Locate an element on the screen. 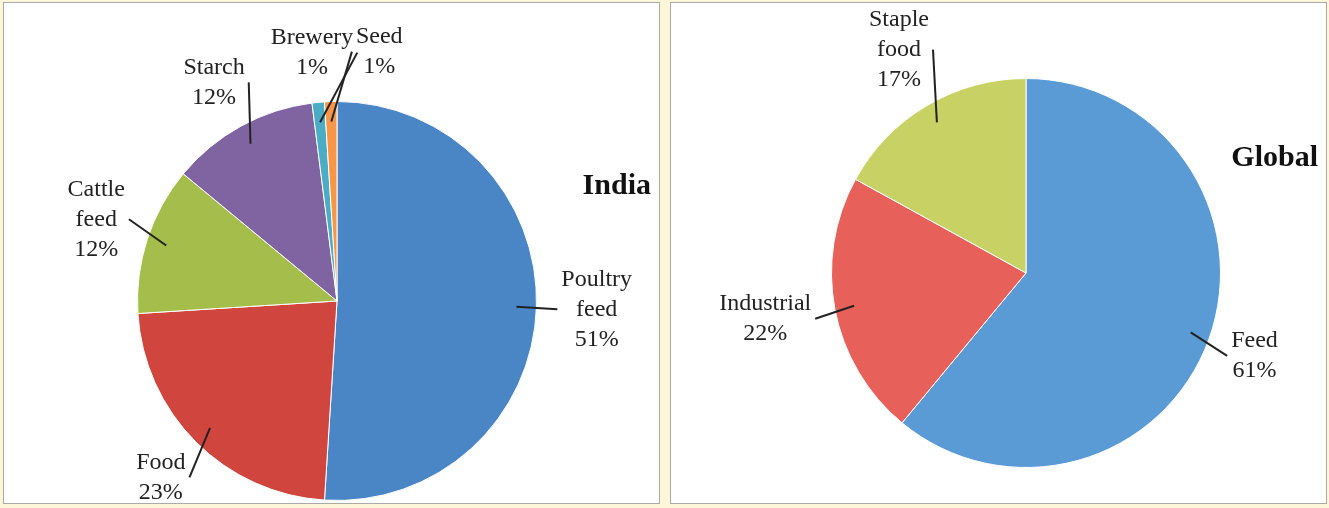  data-label: 51% is located at coordinates (596, 337).